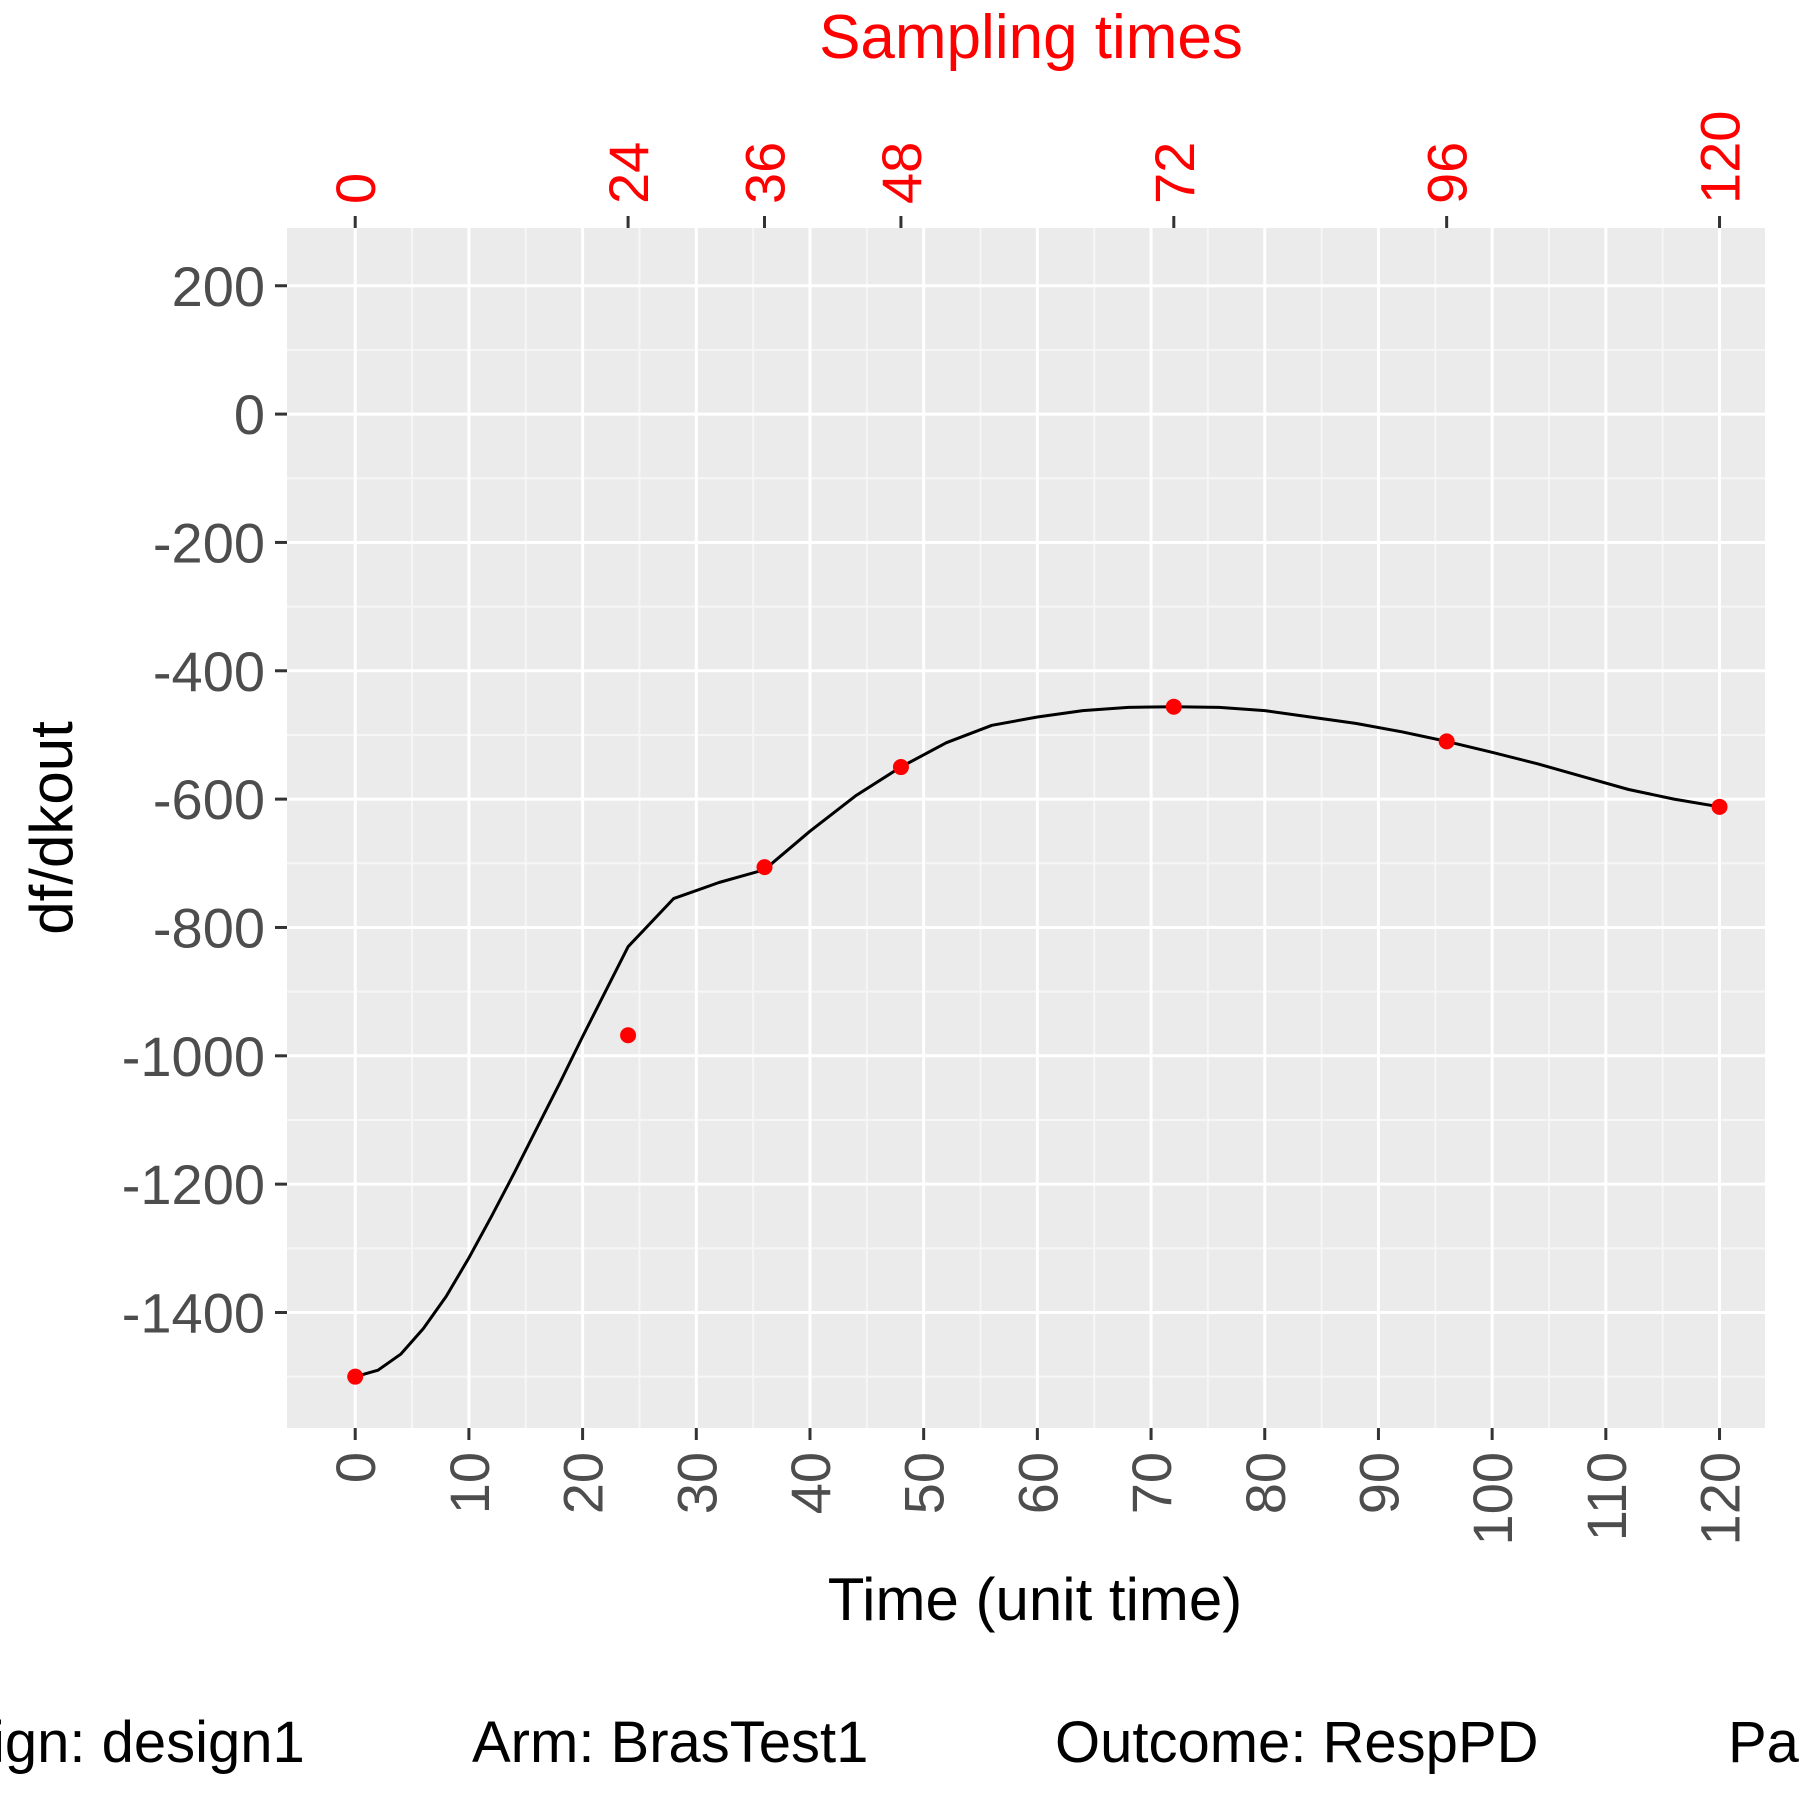  What do you see at coordinates (1720, 1498) in the screenshot?
I see `x-tick-label: 120` at bounding box center [1720, 1498].